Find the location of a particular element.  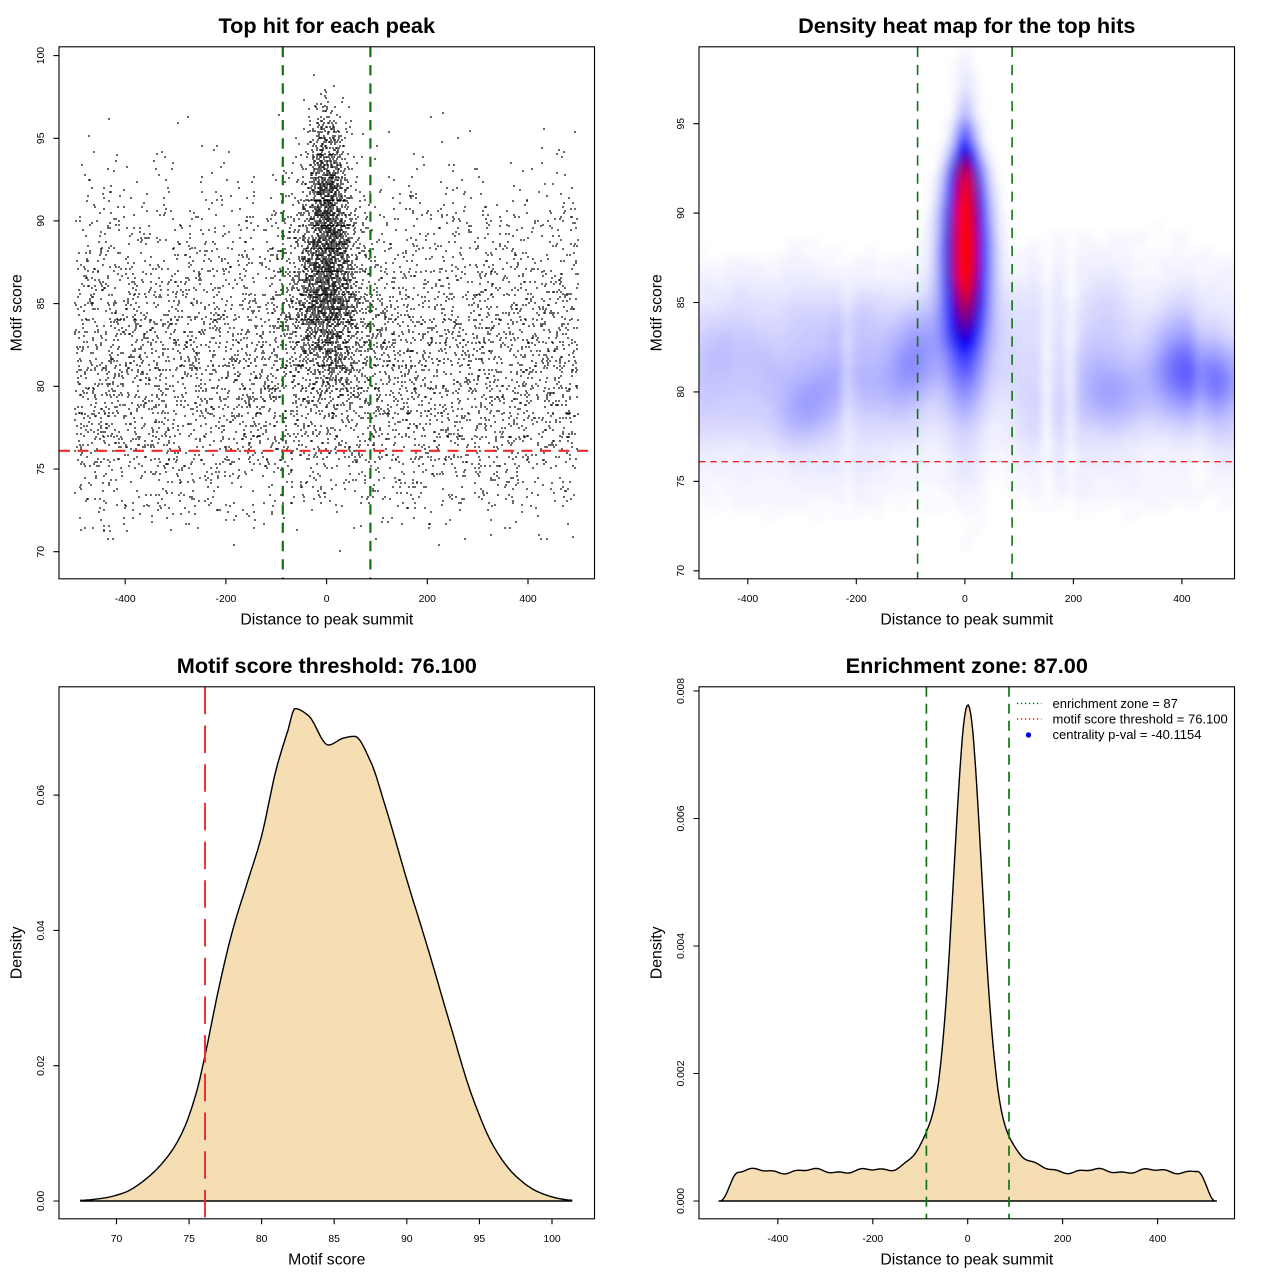

svg-text: 0.00 is located at coordinates (41, 1201).